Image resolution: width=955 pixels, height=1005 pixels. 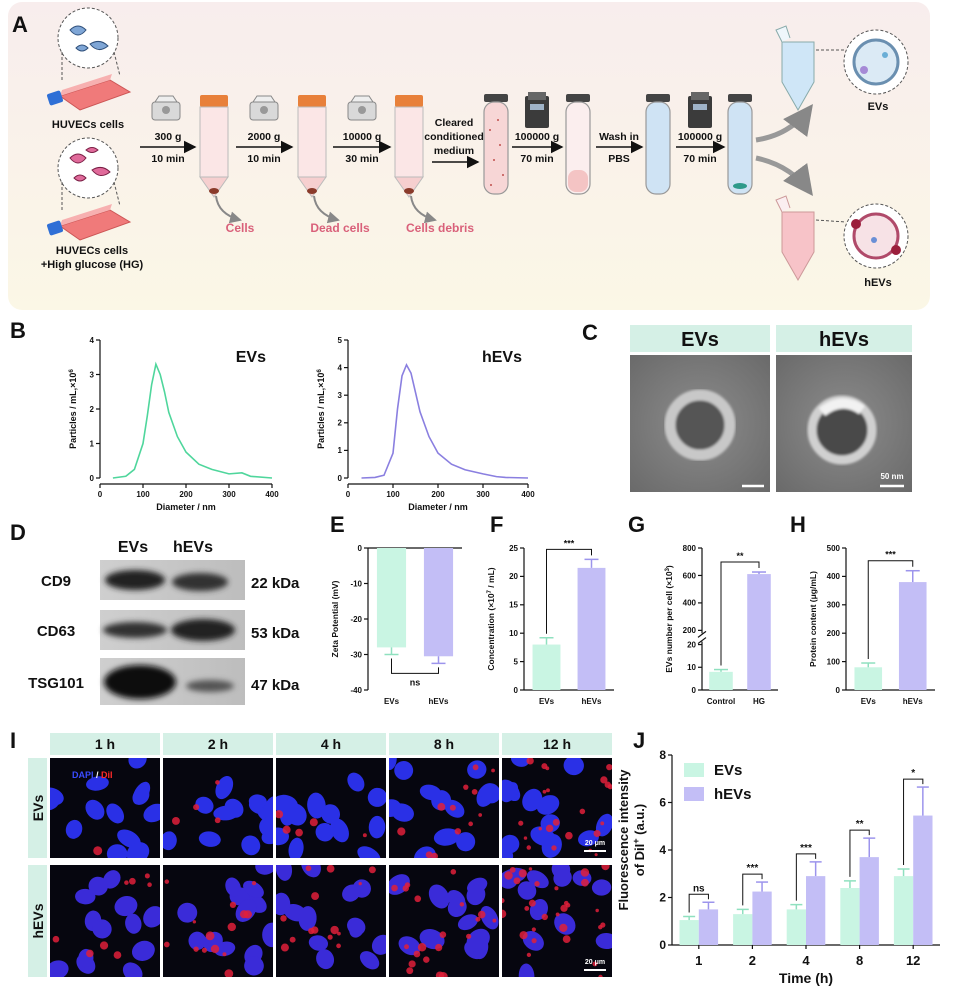 What do you see at coordinates (831, 221) in the screenshot?
I see `zoom-line` at bounding box center [831, 221].